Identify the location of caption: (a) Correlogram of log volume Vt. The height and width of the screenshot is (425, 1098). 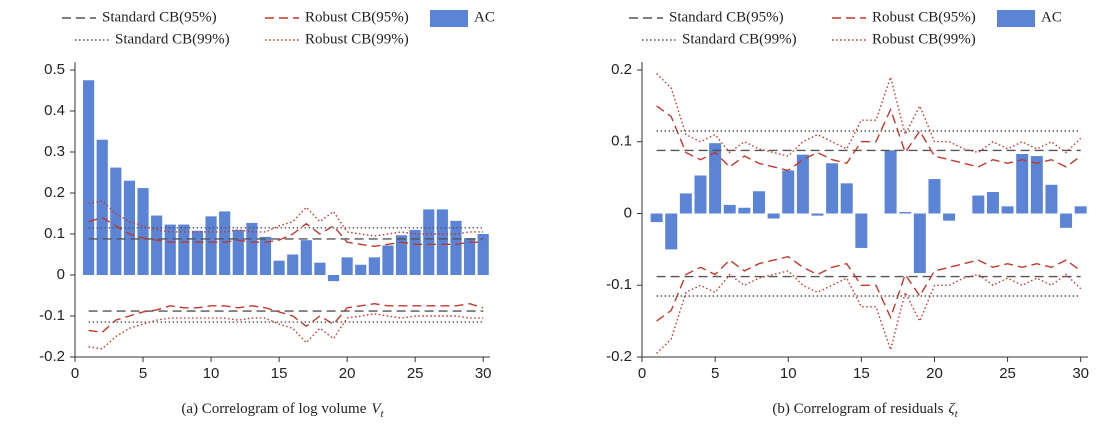
(282, 410).